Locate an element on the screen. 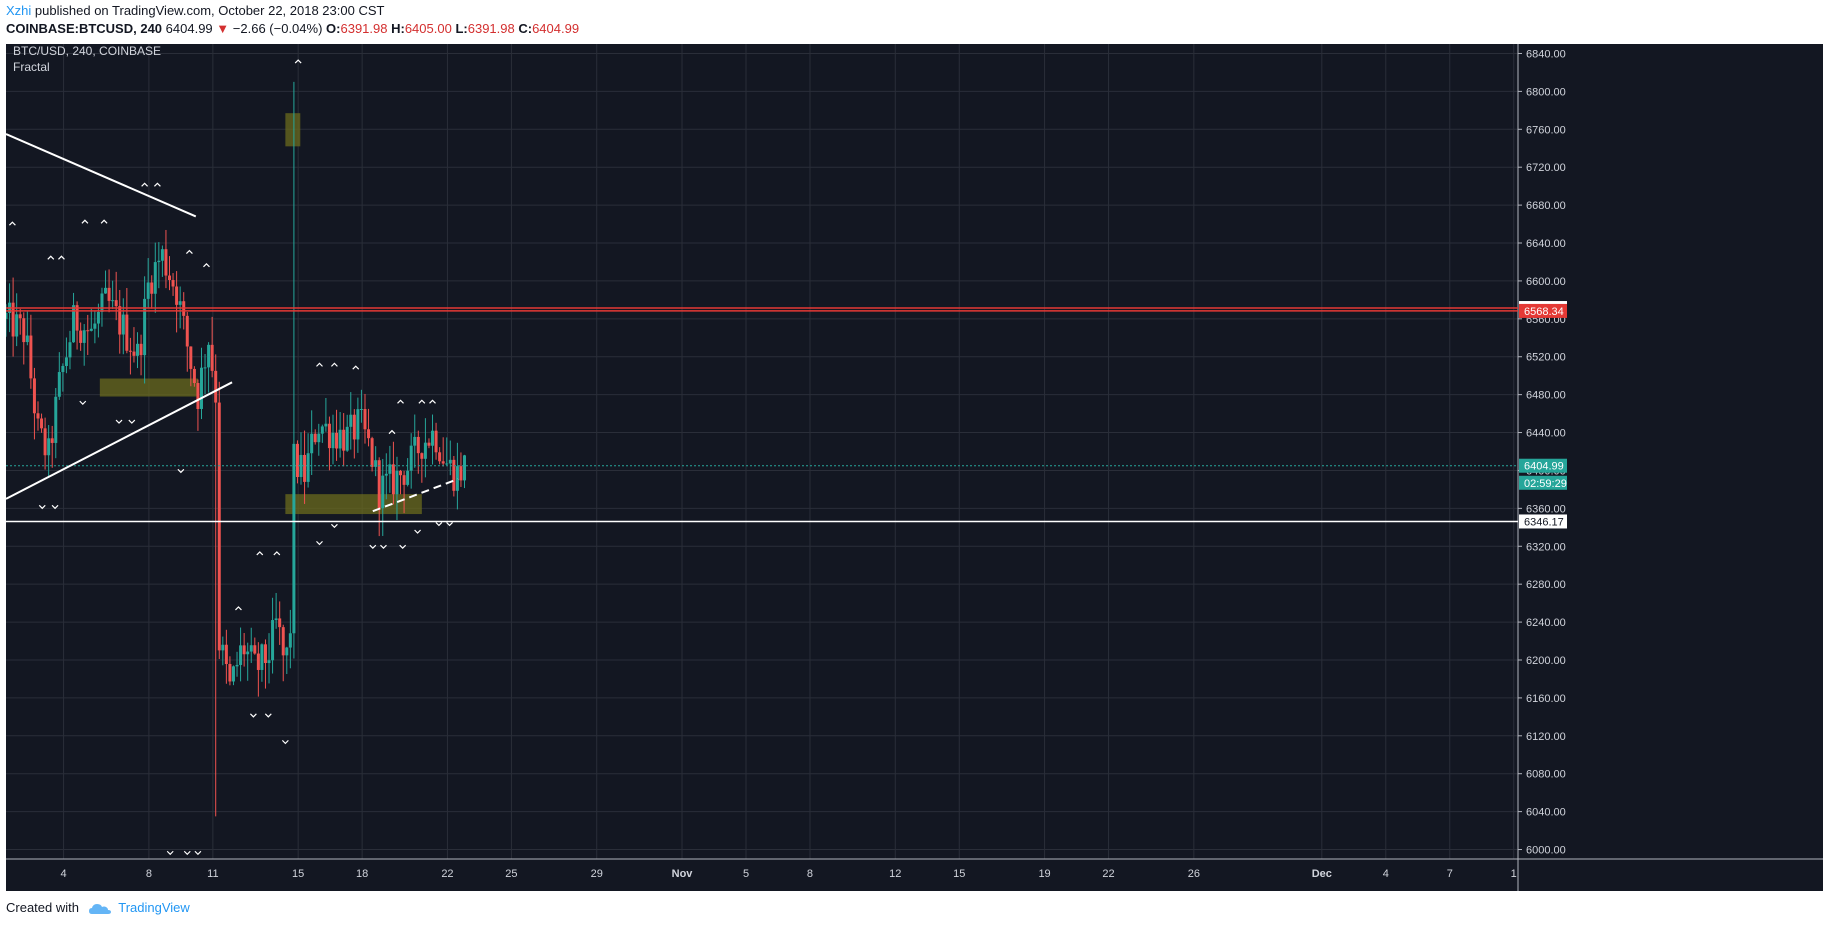 The image size is (1828, 927). x-tick-label: 7 is located at coordinates (1450, 874).